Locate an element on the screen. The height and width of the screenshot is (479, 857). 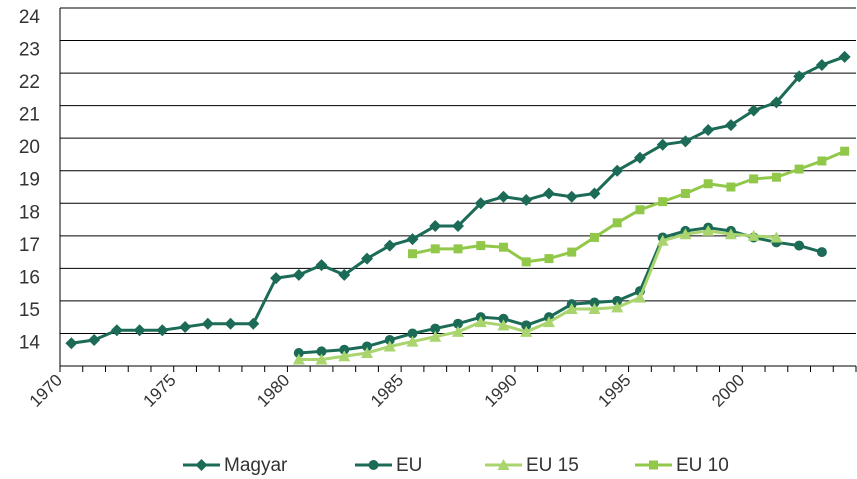
y-tick-label: 15 is located at coordinates (29, 310).